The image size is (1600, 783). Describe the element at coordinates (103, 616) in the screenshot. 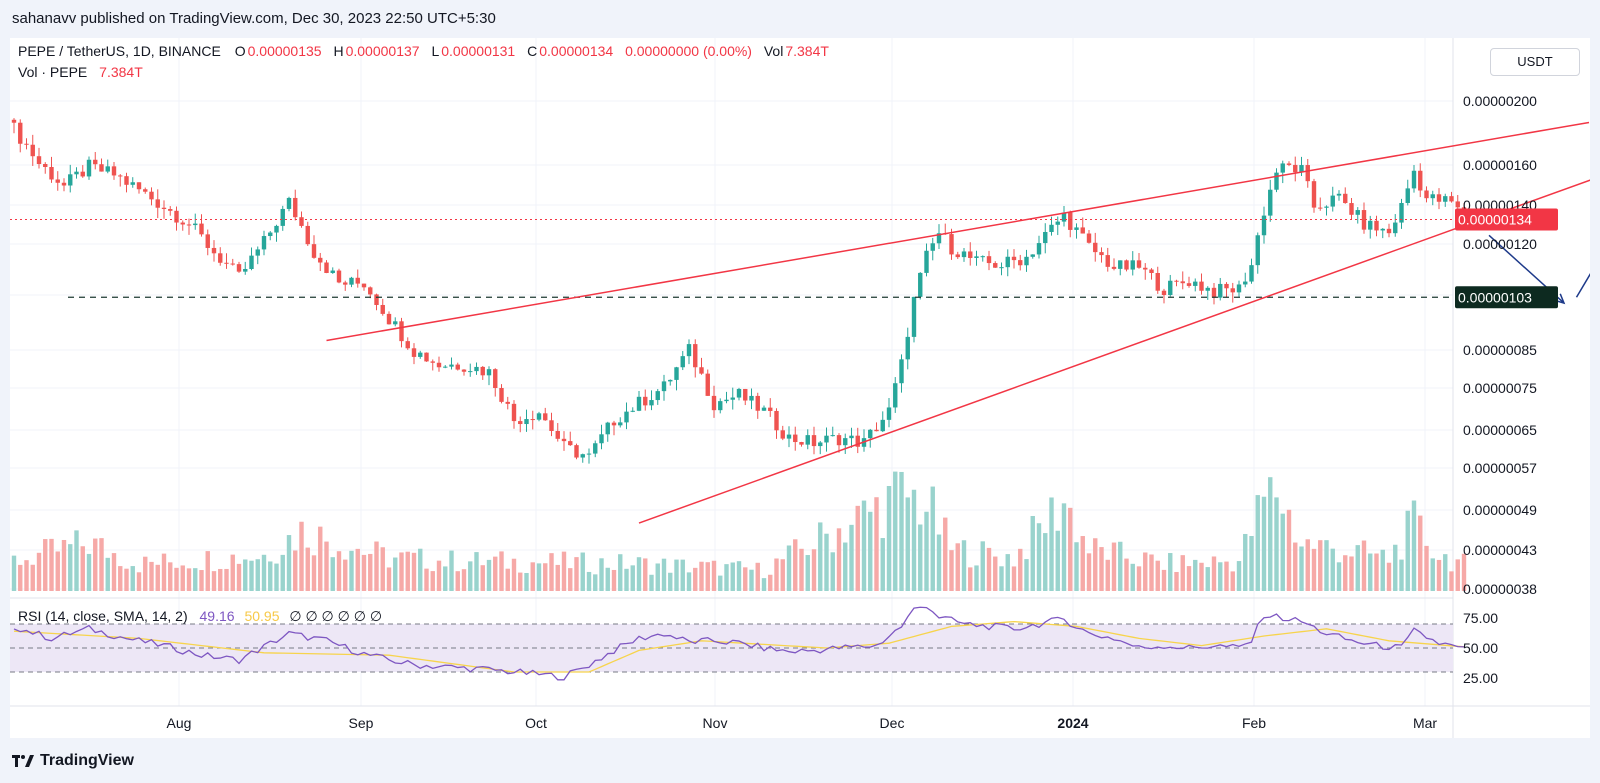

I see `rsi-label: RSI (14, close, SMA, 14, 2)` at that location.